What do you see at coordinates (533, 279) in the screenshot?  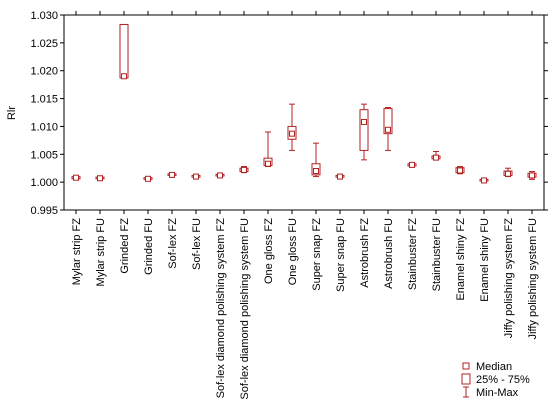 I see `x-tick-label: Jiffy polishing system FU` at bounding box center [533, 279].